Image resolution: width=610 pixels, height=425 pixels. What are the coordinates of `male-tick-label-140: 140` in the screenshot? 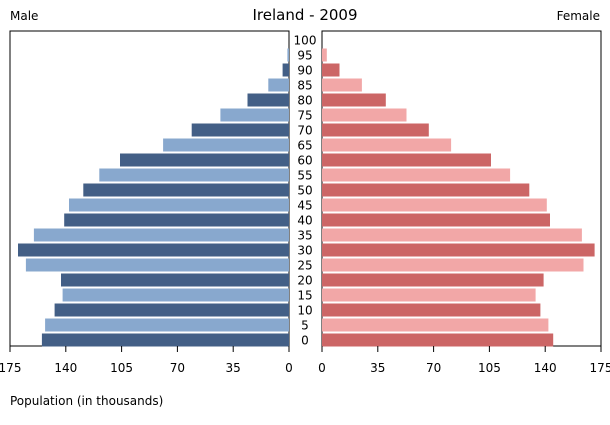 It's located at (65, 368).